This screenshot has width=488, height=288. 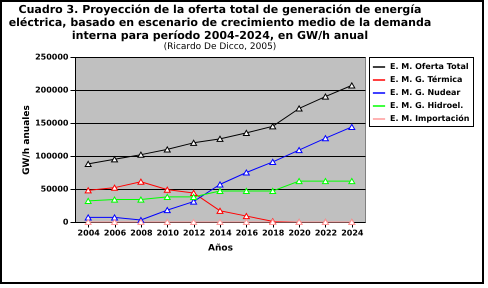 I want to click on x-tick-label: 2020, so click(x=300, y=233).